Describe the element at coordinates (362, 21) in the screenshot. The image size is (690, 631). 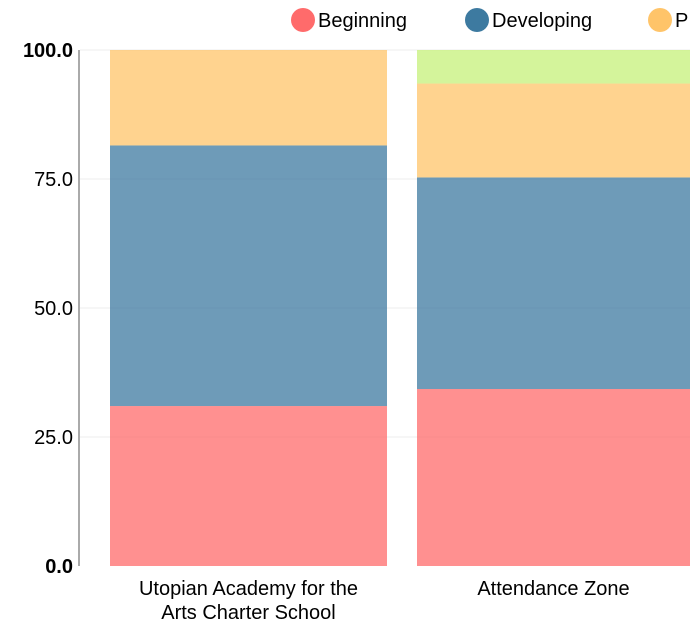
I see `legend-label-0: Beginning` at that location.